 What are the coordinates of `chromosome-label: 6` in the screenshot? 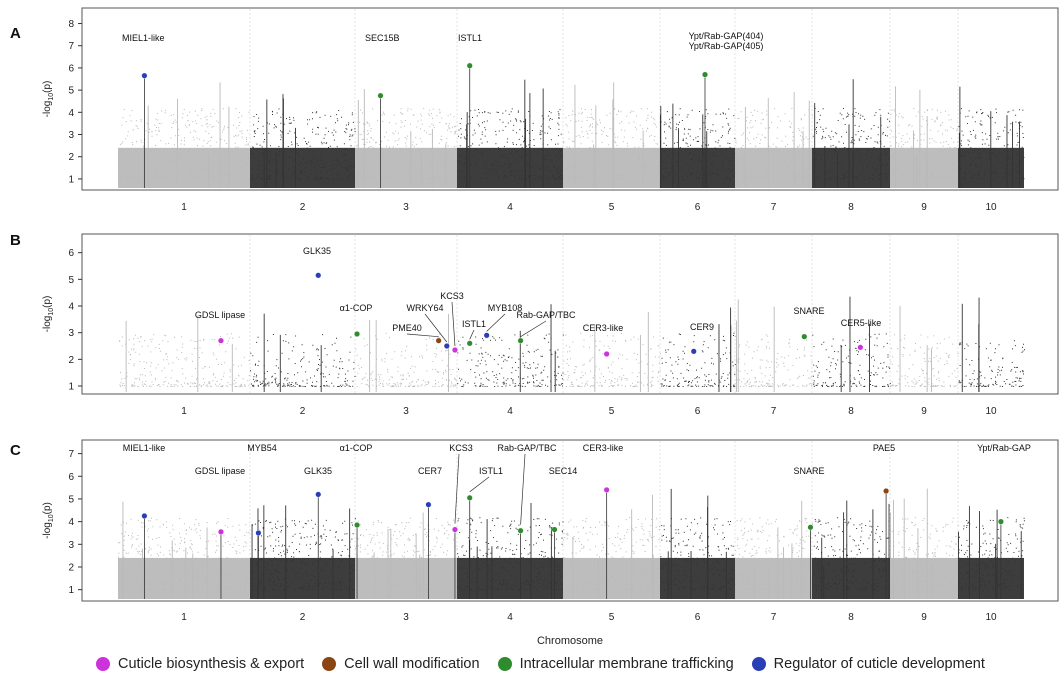 It's located at (698, 411).